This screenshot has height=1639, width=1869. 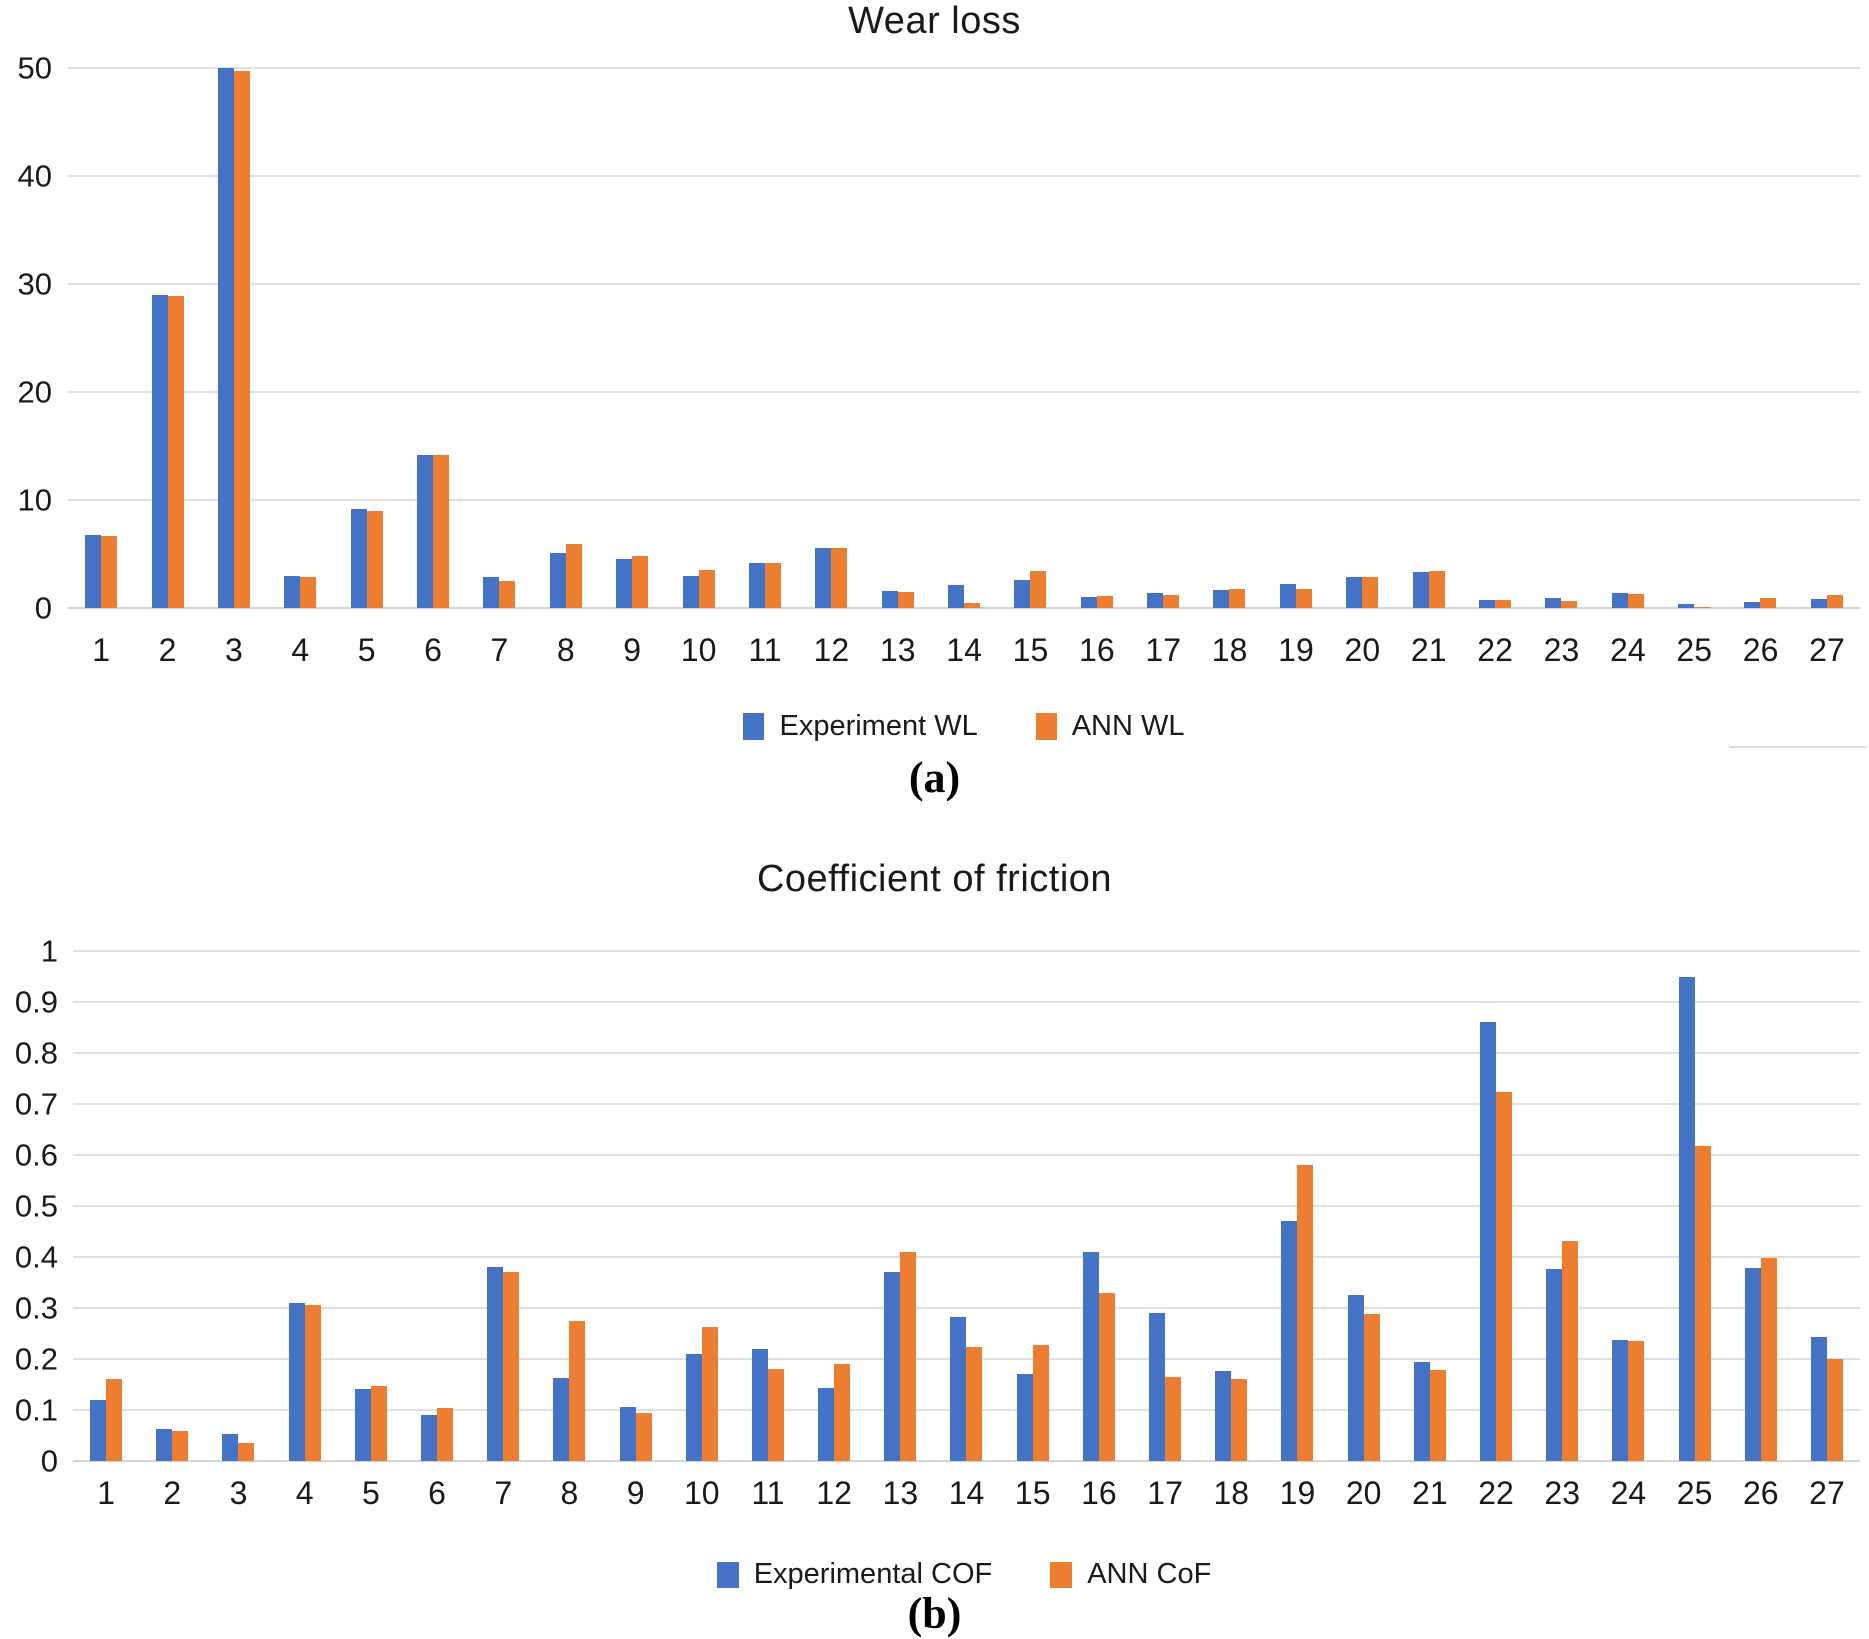 I want to click on x-tick-label: 7, so click(x=503, y=1493).